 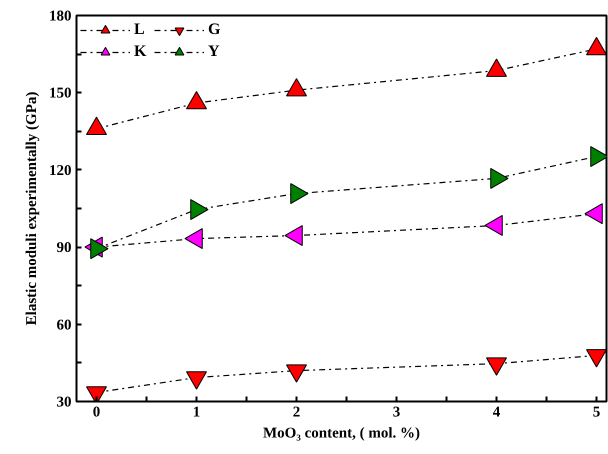 I want to click on x-tick-label: 5, so click(x=596, y=412).